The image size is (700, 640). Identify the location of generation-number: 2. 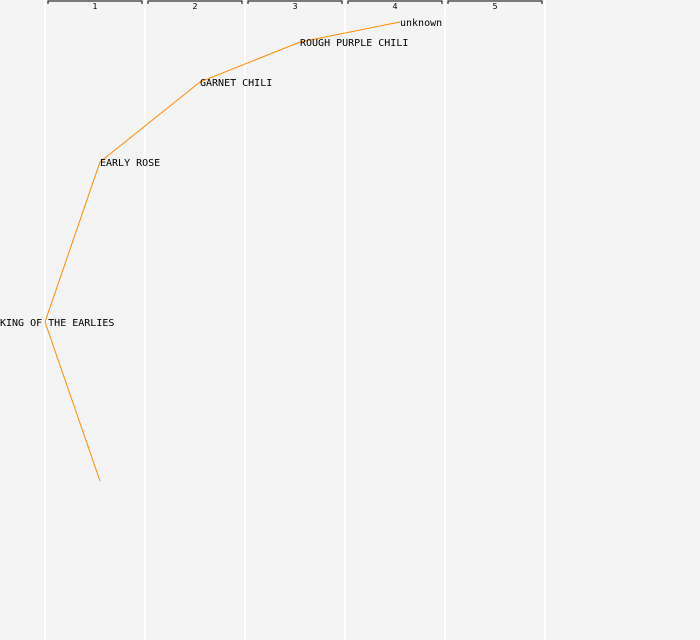
(194, 6).